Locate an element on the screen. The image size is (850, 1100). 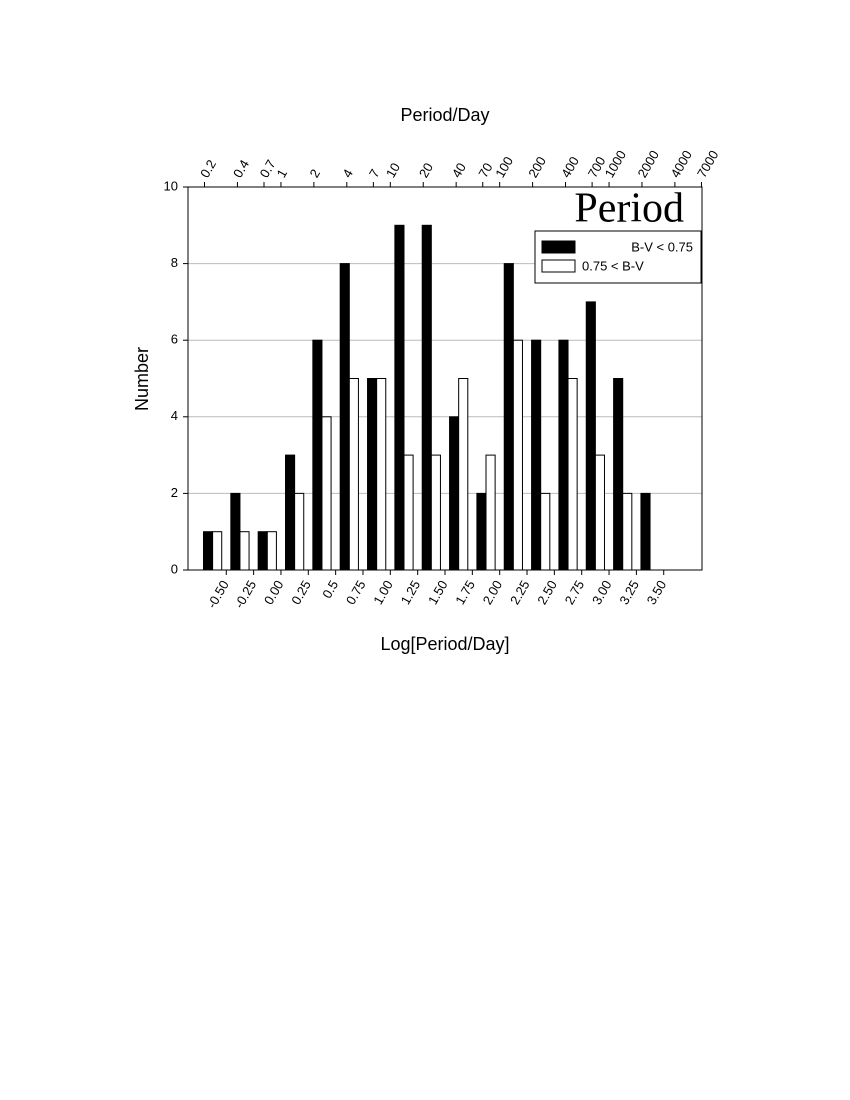
x-tick-label: -0.50 is located at coordinates (218, 594).